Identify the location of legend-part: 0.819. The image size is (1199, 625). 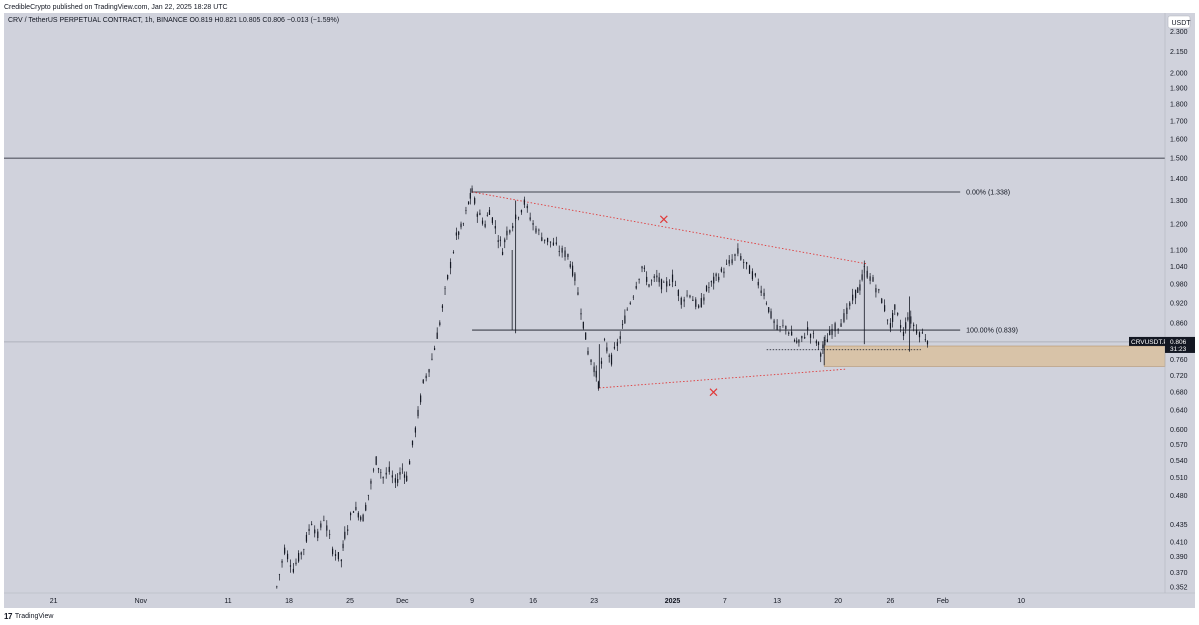
(204, 20).